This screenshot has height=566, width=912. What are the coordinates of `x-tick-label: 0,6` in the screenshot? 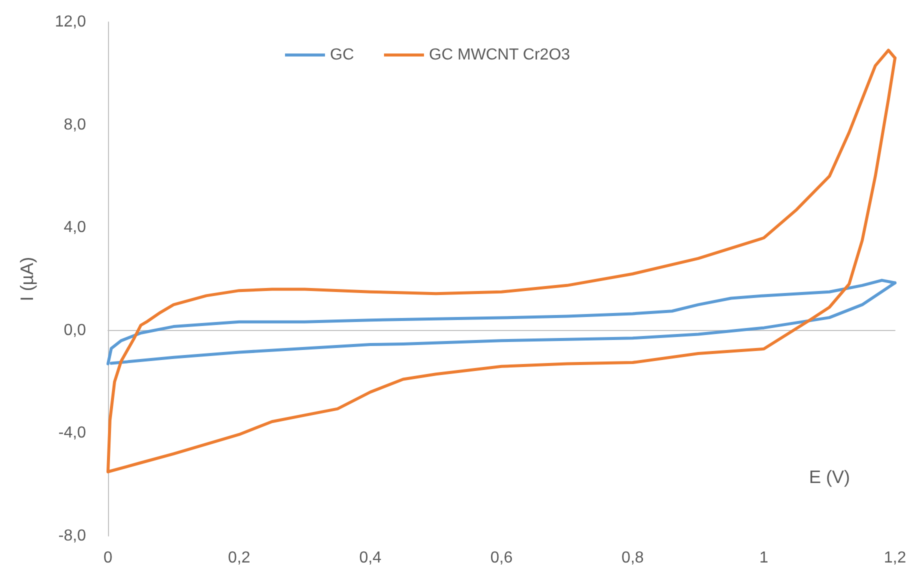 It's located at (501, 558).